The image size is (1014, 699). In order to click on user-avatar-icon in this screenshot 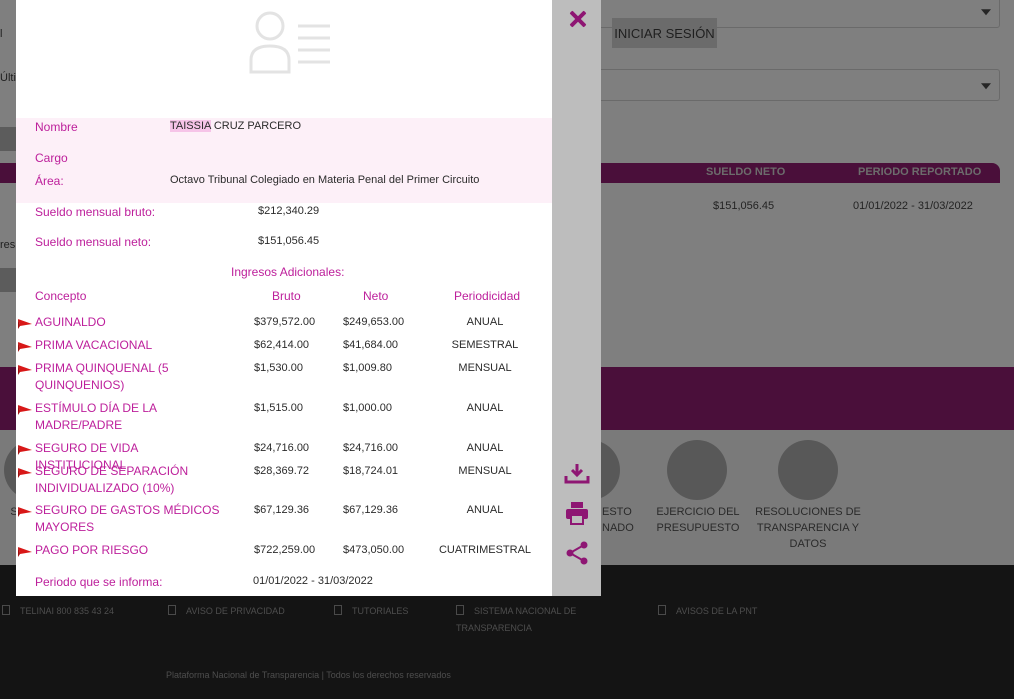, I will do `click(289, 42)`.